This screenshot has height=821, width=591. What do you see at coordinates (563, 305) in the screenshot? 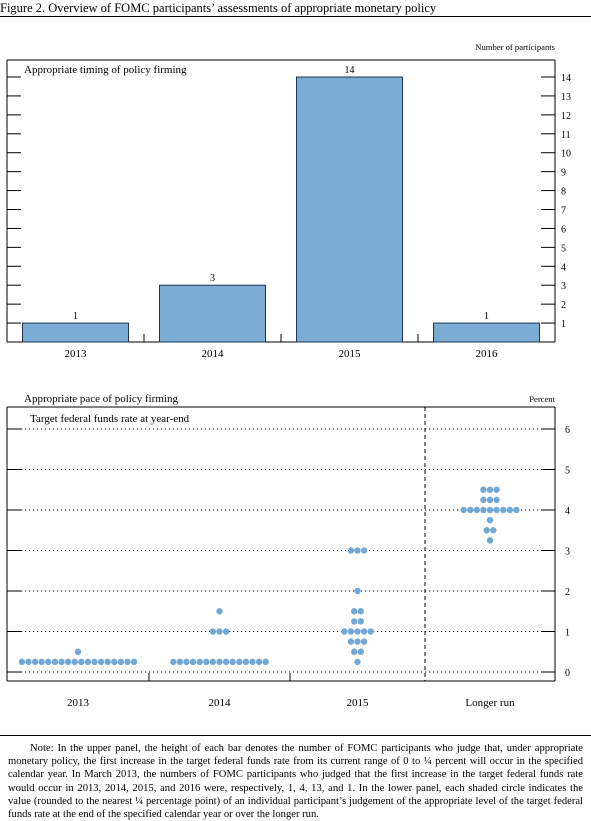
I see `bar-y-tick-label: 2` at bounding box center [563, 305].